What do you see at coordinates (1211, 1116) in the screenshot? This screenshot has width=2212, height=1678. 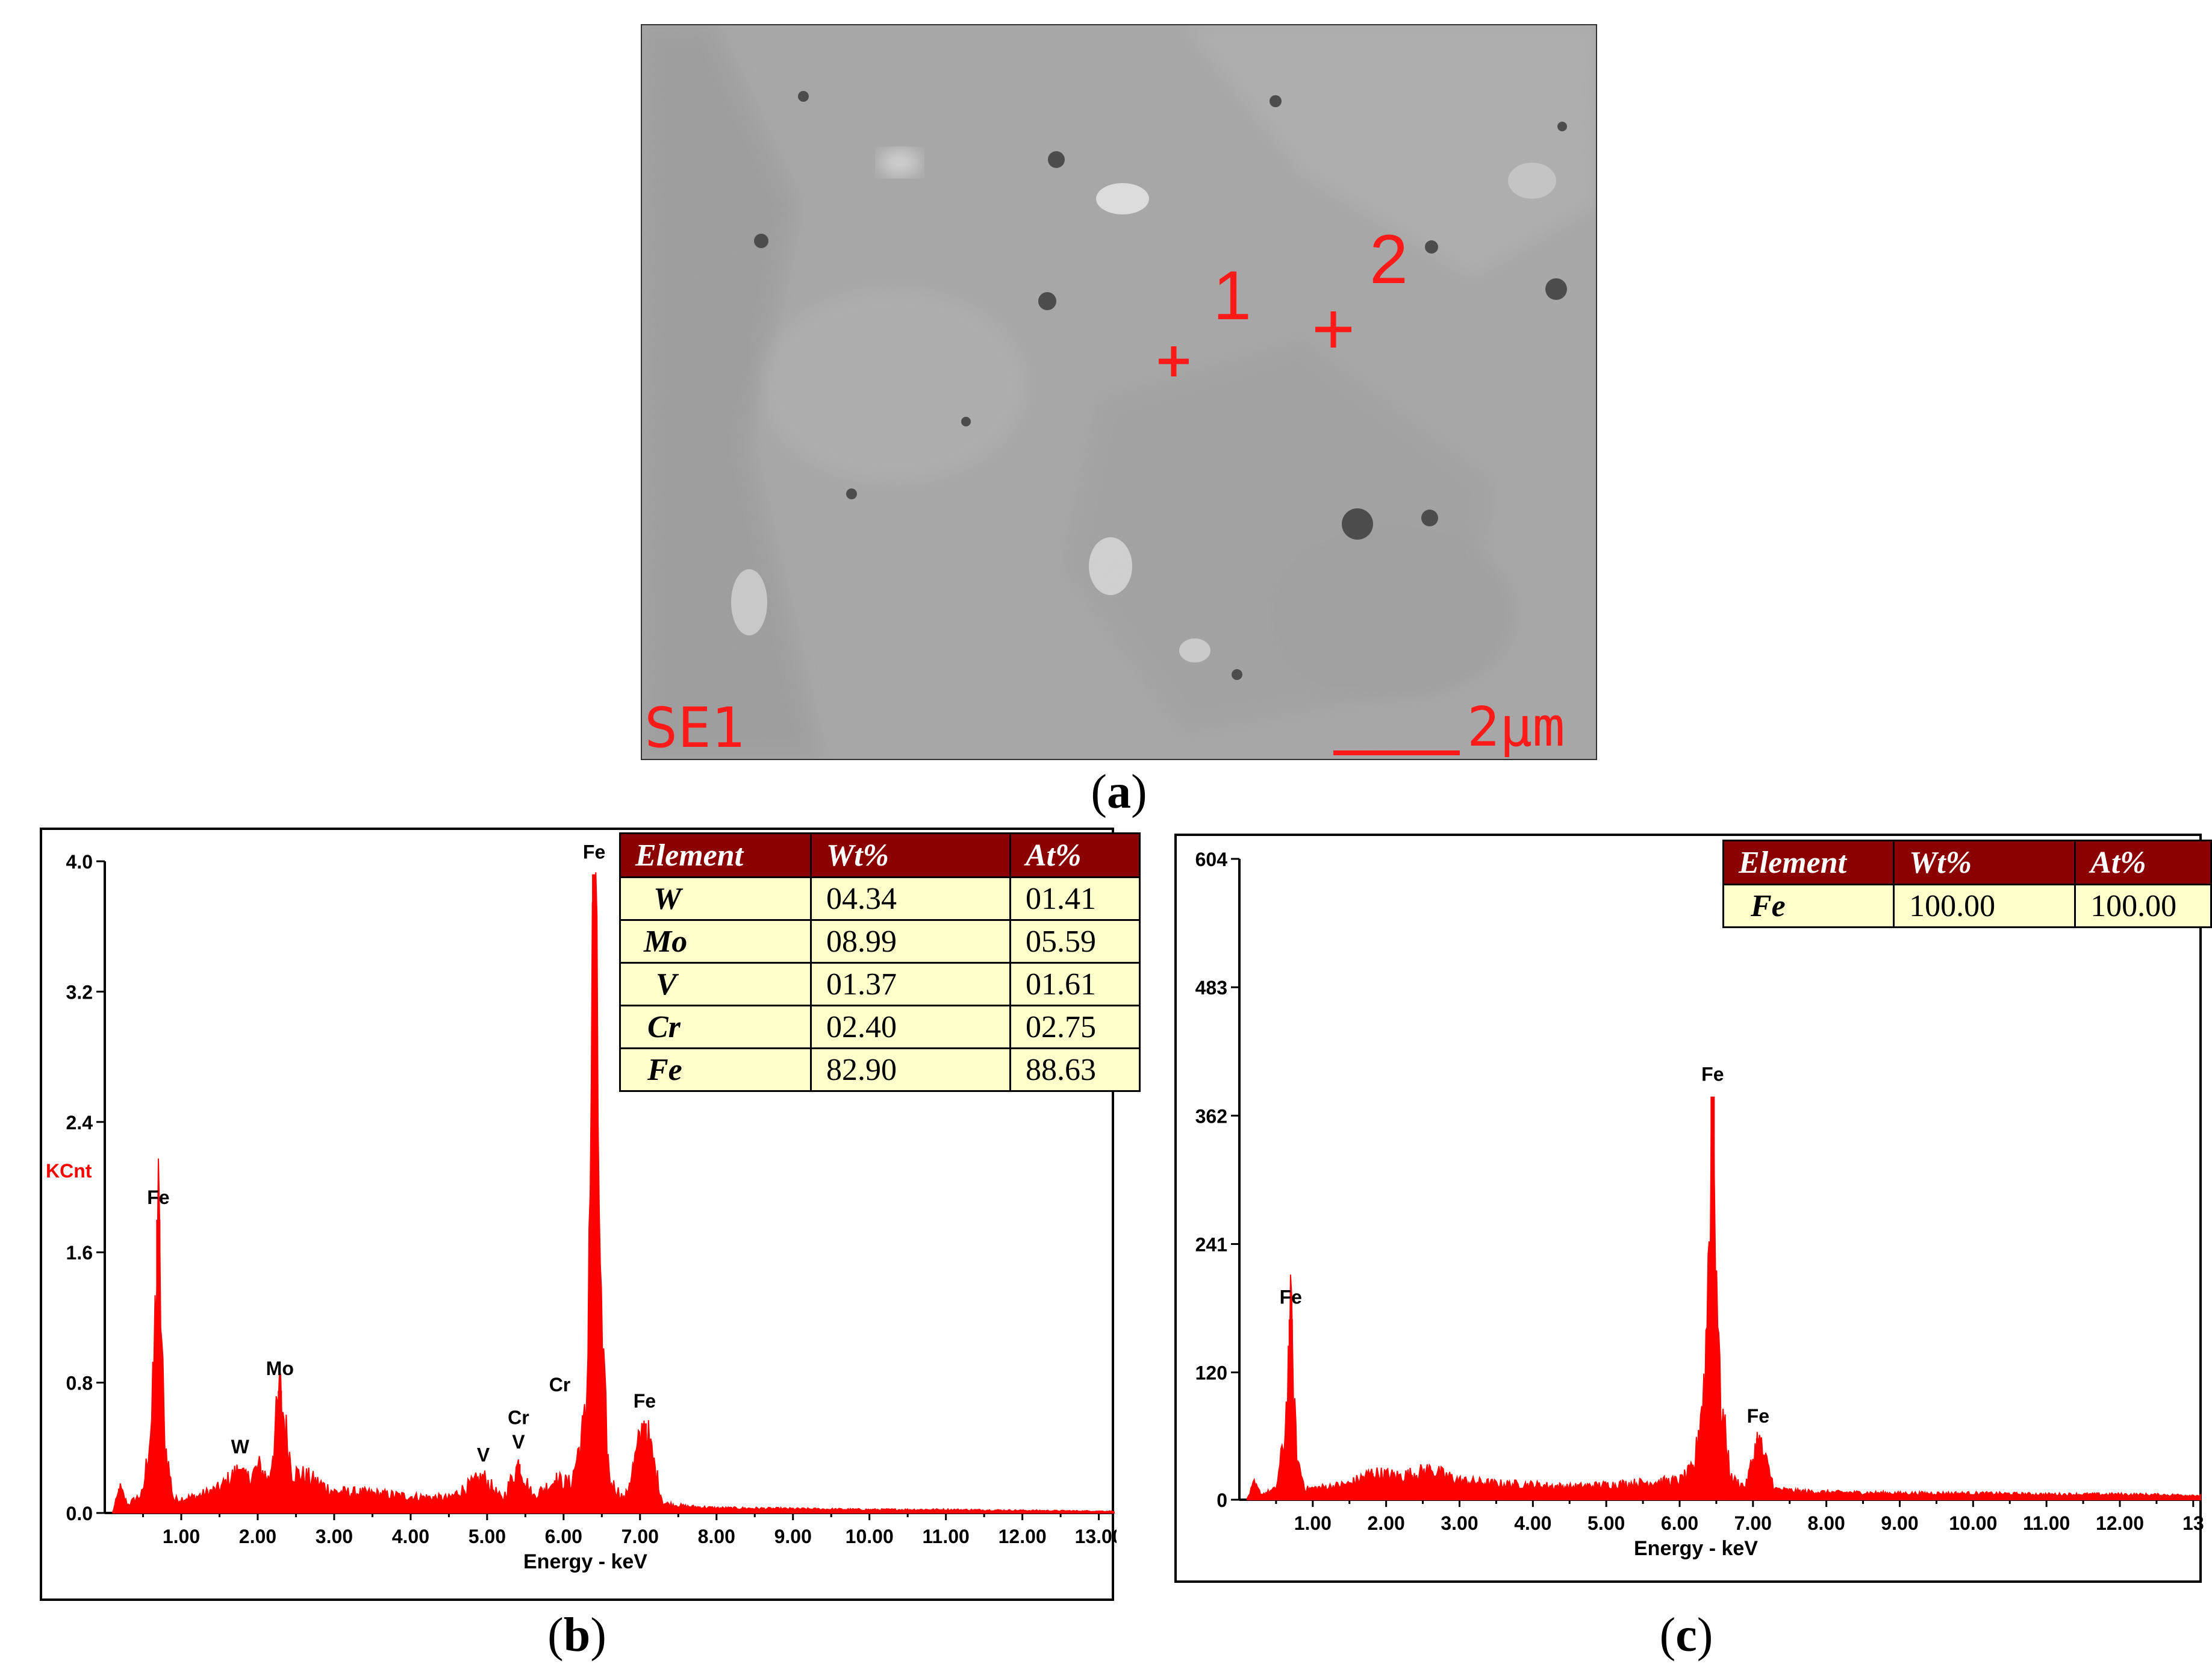 I see `y-tick-label: 362` at bounding box center [1211, 1116].